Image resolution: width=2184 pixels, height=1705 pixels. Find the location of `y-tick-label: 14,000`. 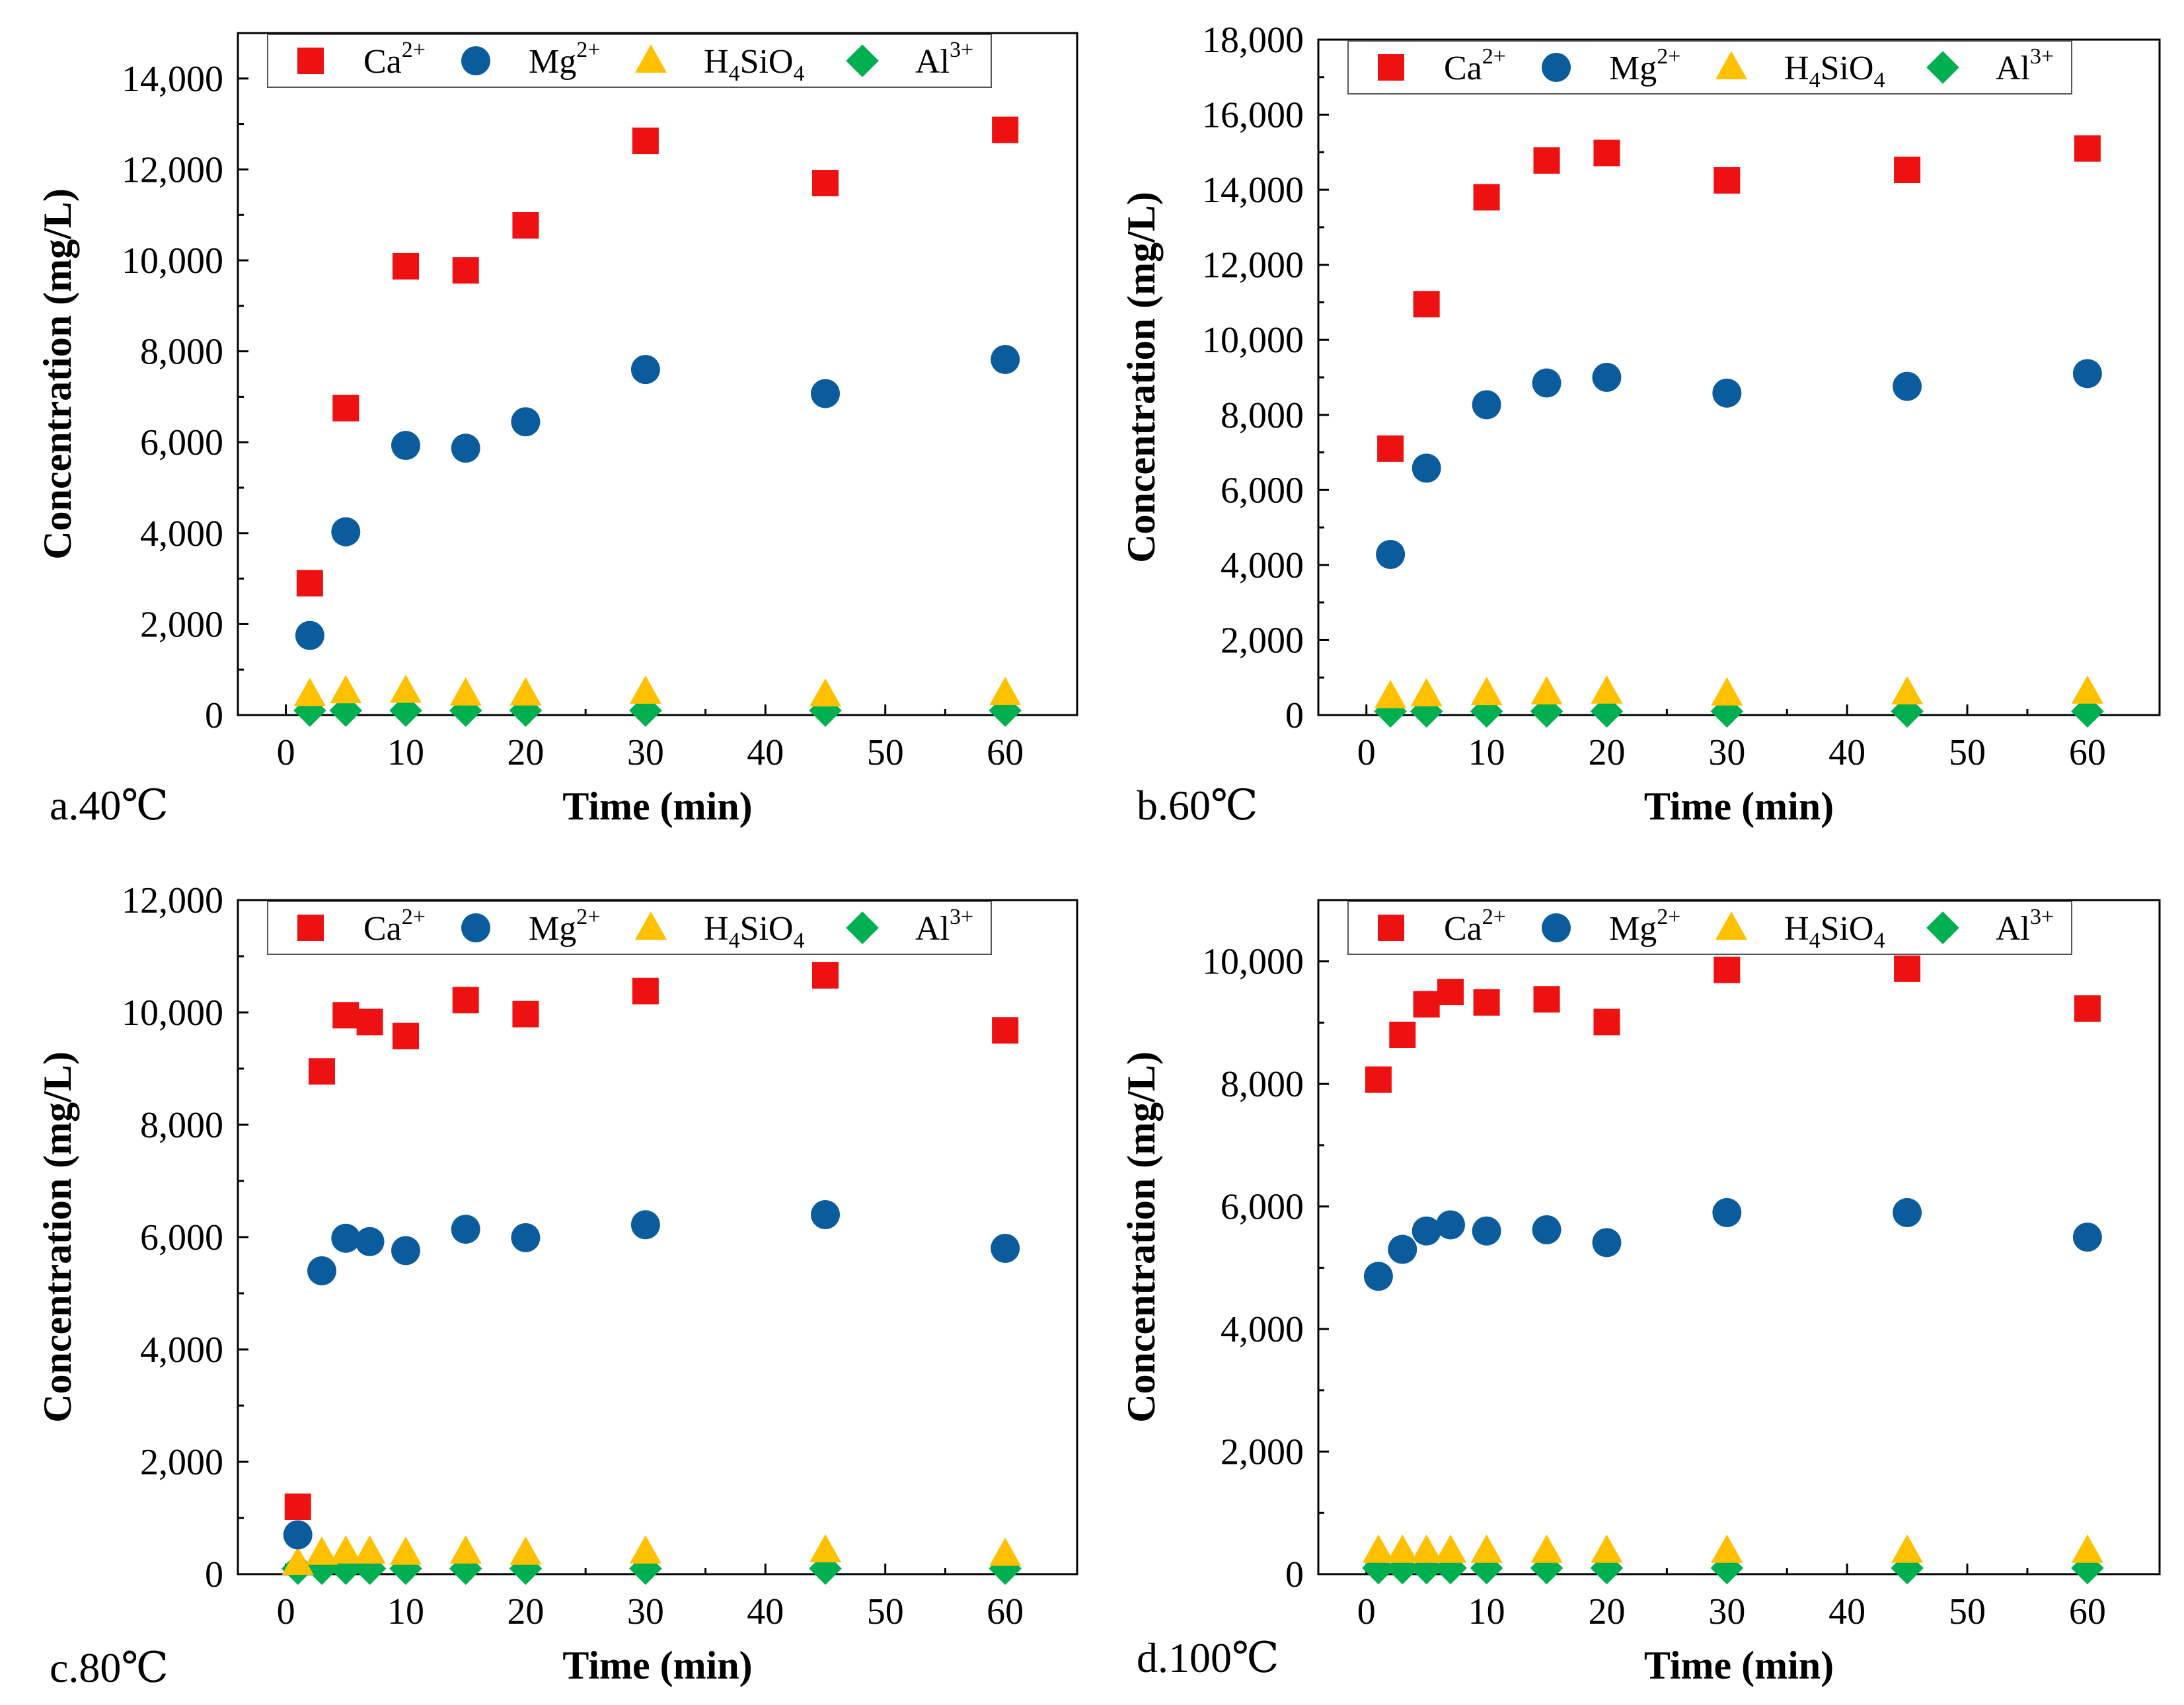

y-tick-label: 14,000 is located at coordinates (1253, 190).